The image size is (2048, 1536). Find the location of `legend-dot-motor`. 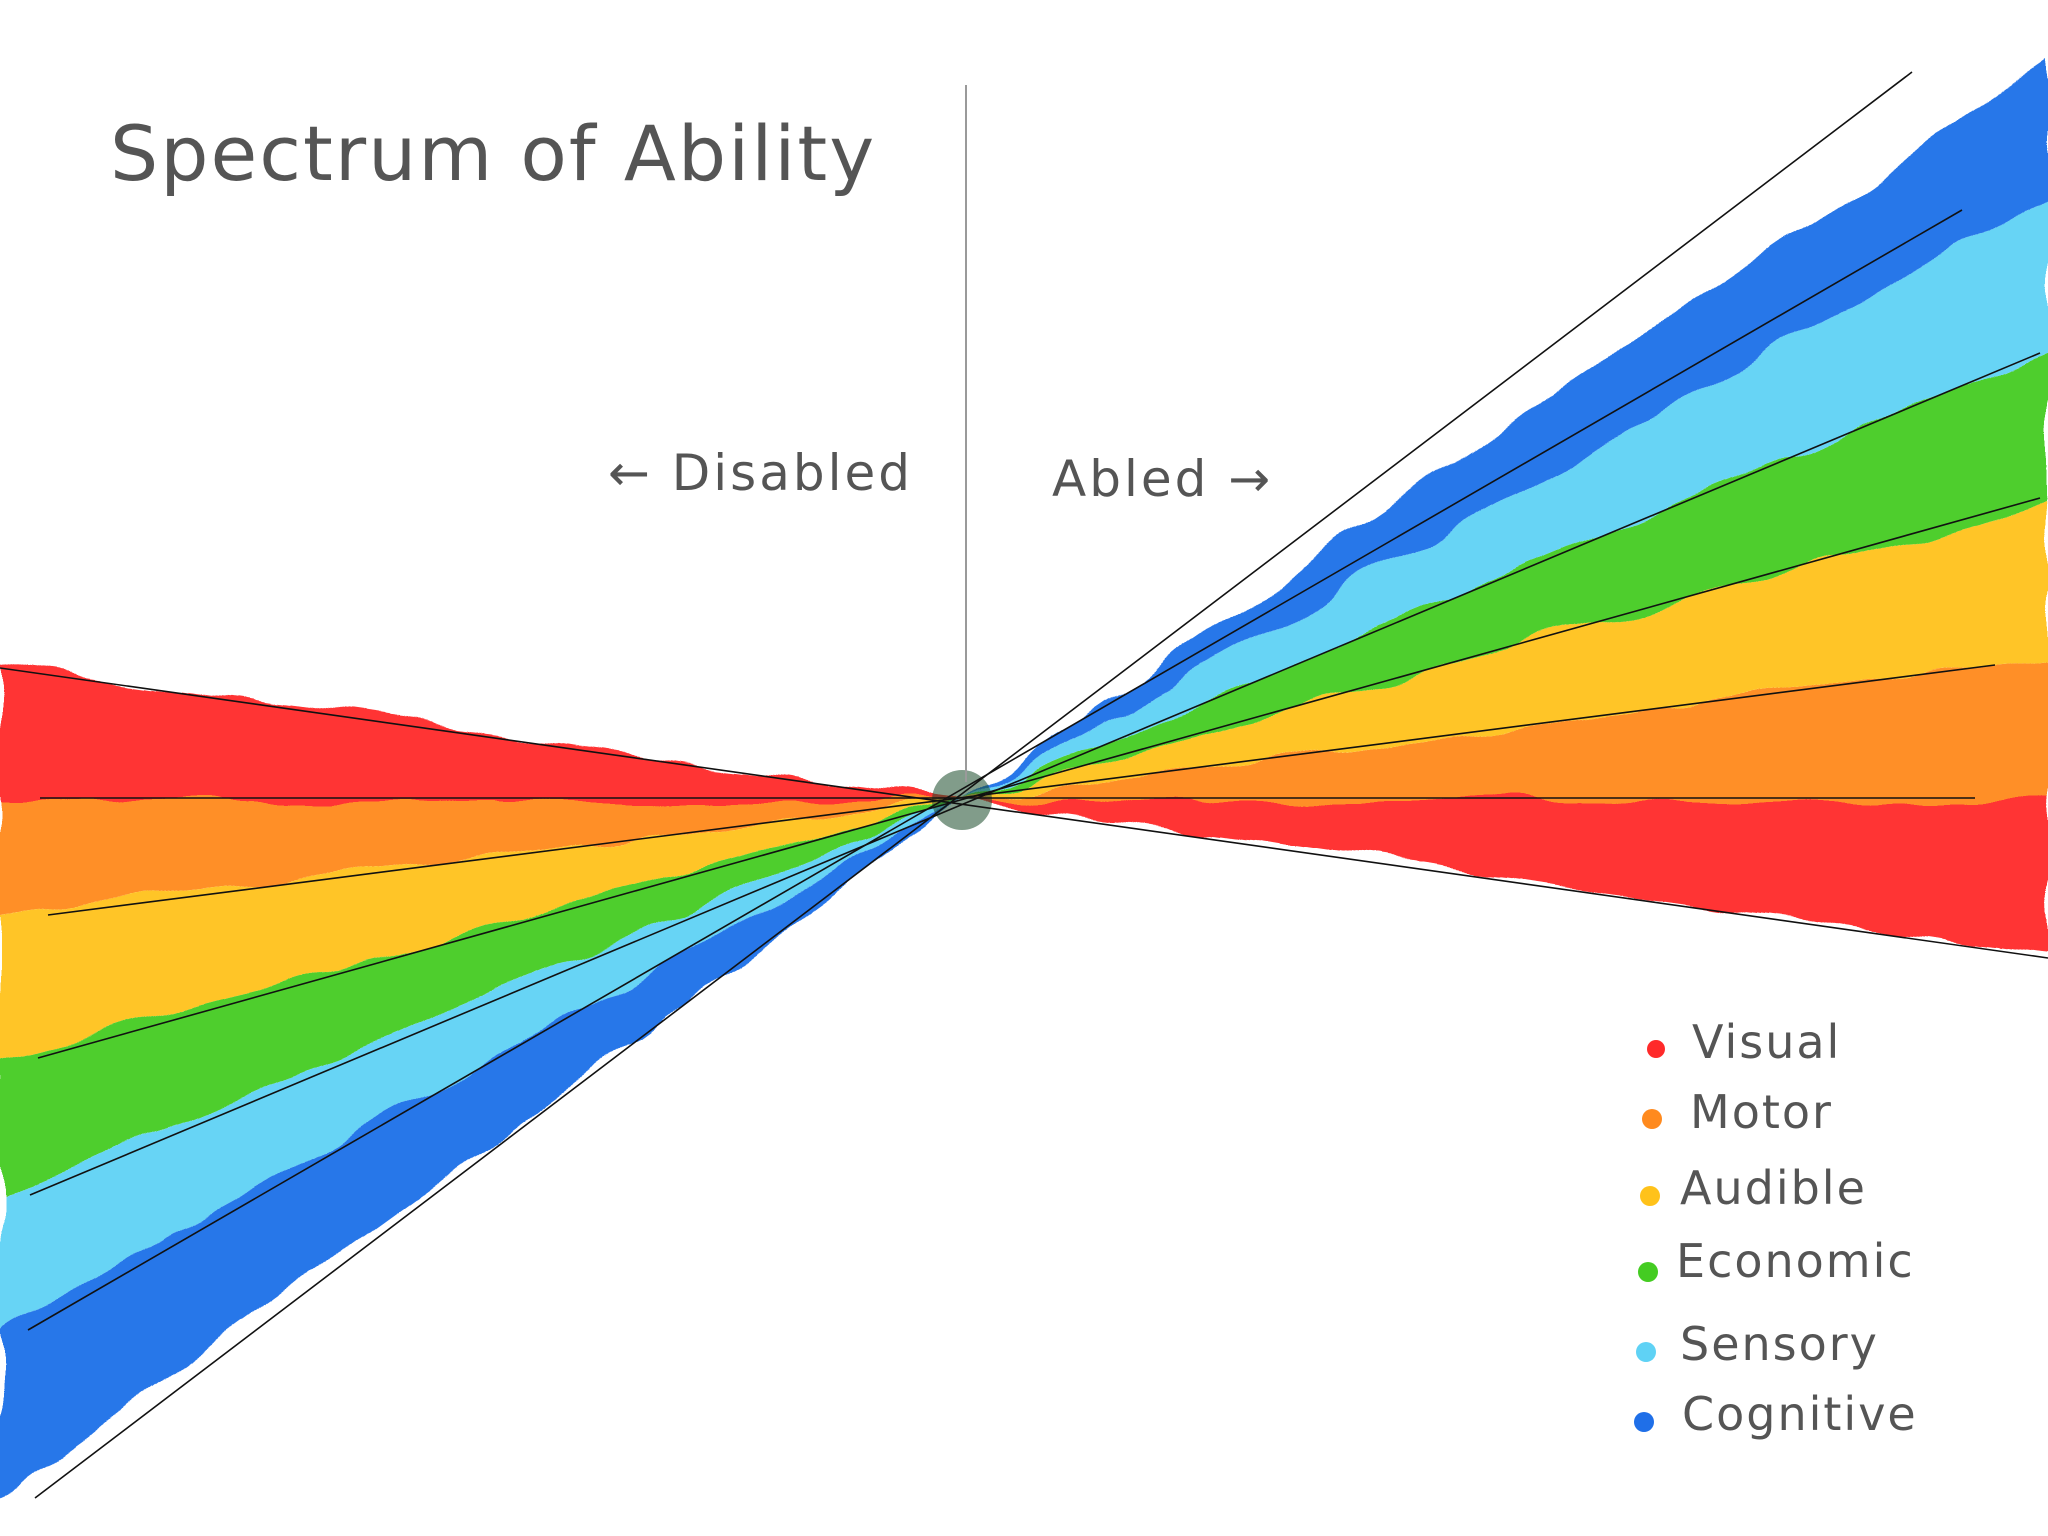

legend-dot-motor is located at coordinates (1652, 1119).